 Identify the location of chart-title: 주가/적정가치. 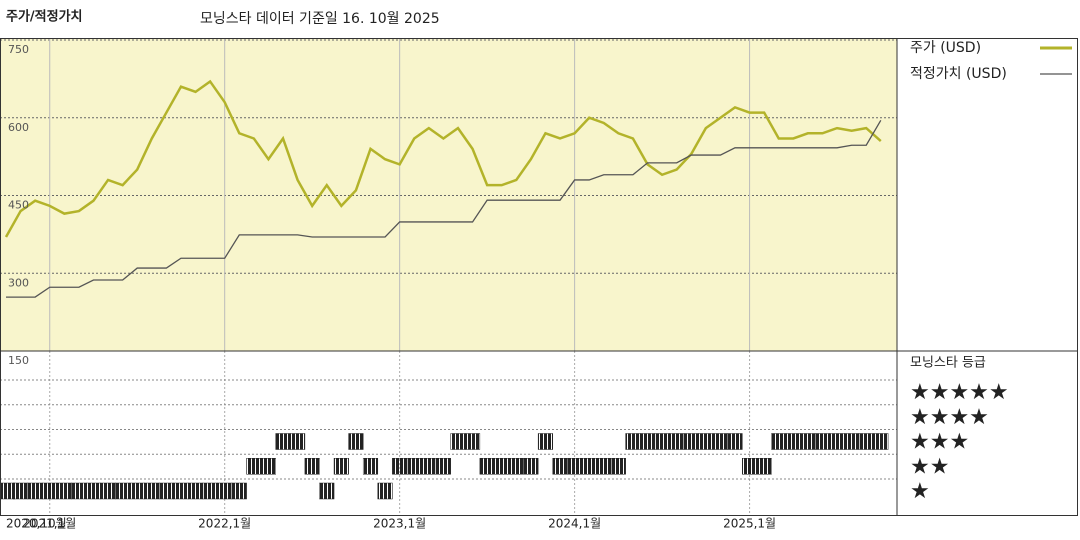
(44, 17).